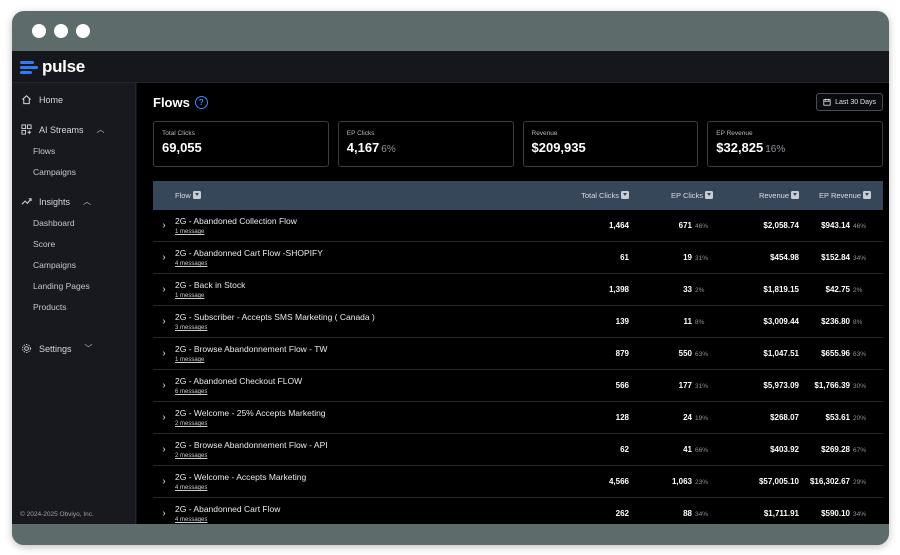 The image size is (900, 555). What do you see at coordinates (73, 99) in the screenshot?
I see `sidebar-item-home: Home` at bounding box center [73, 99].